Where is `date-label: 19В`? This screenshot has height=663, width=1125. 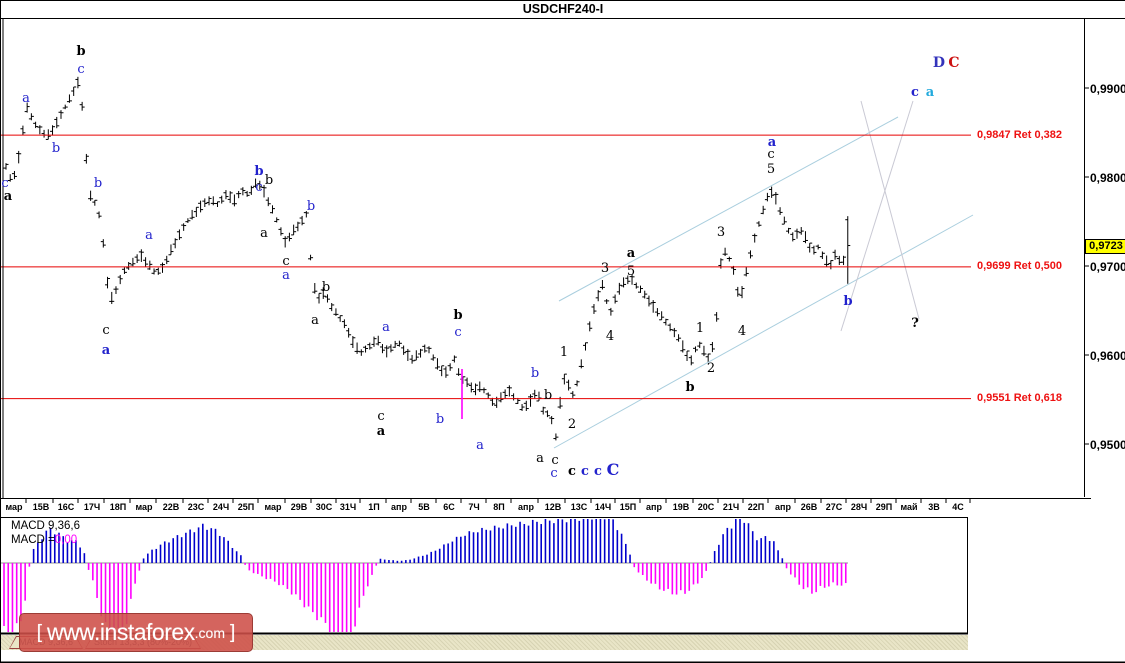 date-label: 19В is located at coordinates (681, 507).